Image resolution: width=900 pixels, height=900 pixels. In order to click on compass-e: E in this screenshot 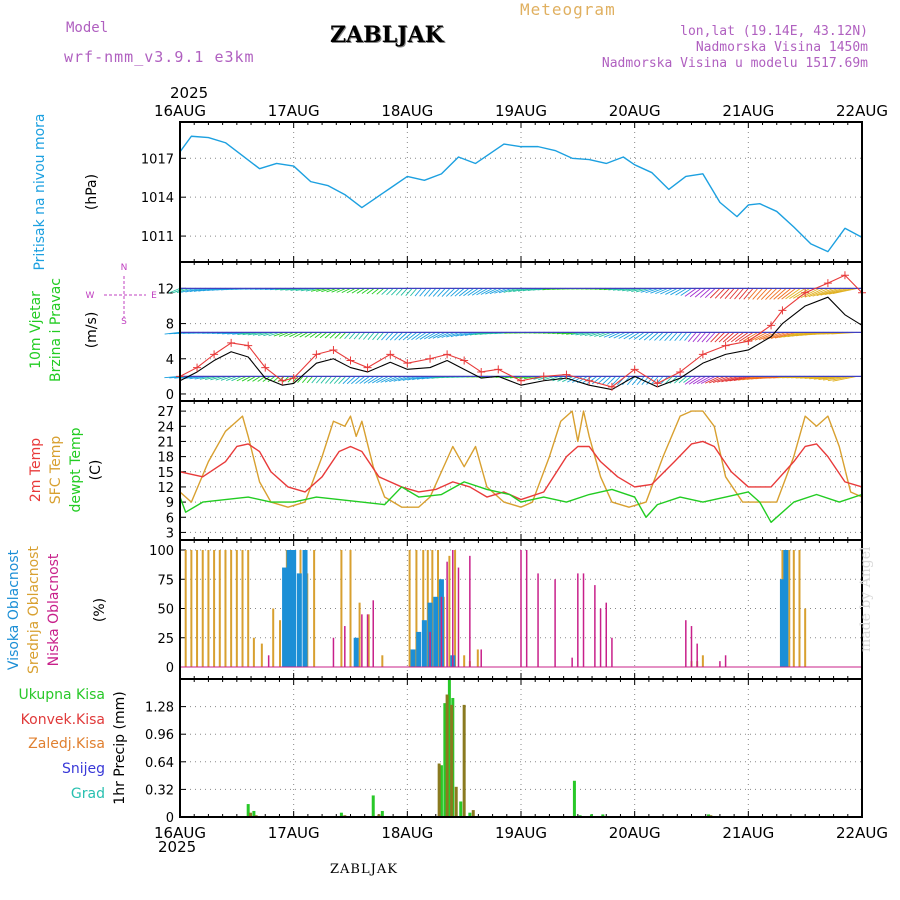, I will do `click(154, 296)`.